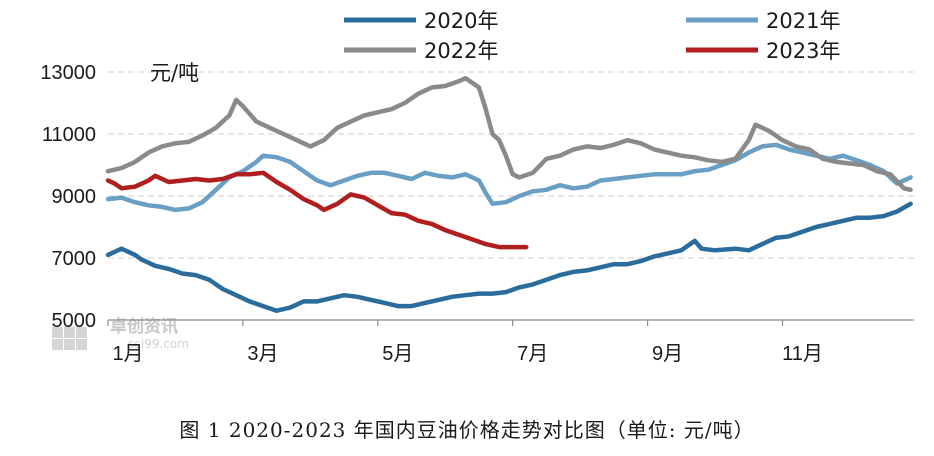 Image resolution: width=934 pixels, height=456 pixels. Describe the element at coordinates (68, 73) in the screenshot. I see `y-tick-label-13000: 13000` at that location.